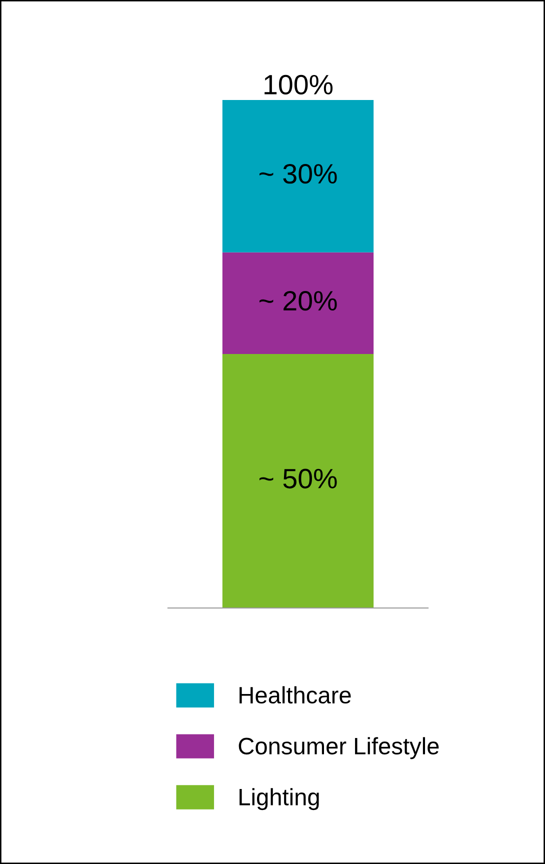 This screenshot has height=864, width=545. I want to click on legend-label: Consumer Lifestyle, so click(338, 748).